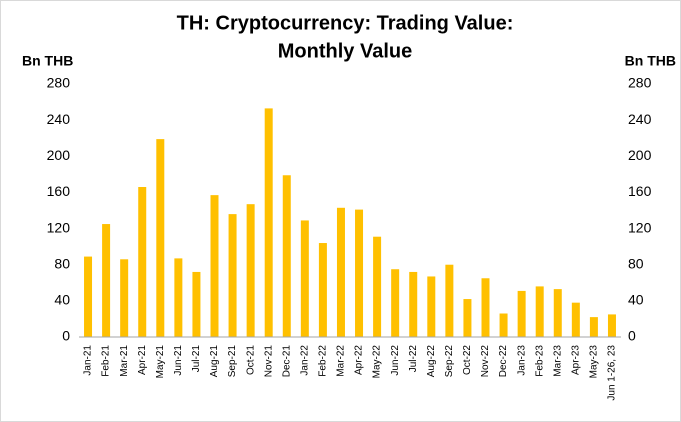 Image resolution: width=681 pixels, height=422 pixels. What do you see at coordinates (341, 361) in the screenshot?
I see `x-tick-label: Mar-22` at bounding box center [341, 361].